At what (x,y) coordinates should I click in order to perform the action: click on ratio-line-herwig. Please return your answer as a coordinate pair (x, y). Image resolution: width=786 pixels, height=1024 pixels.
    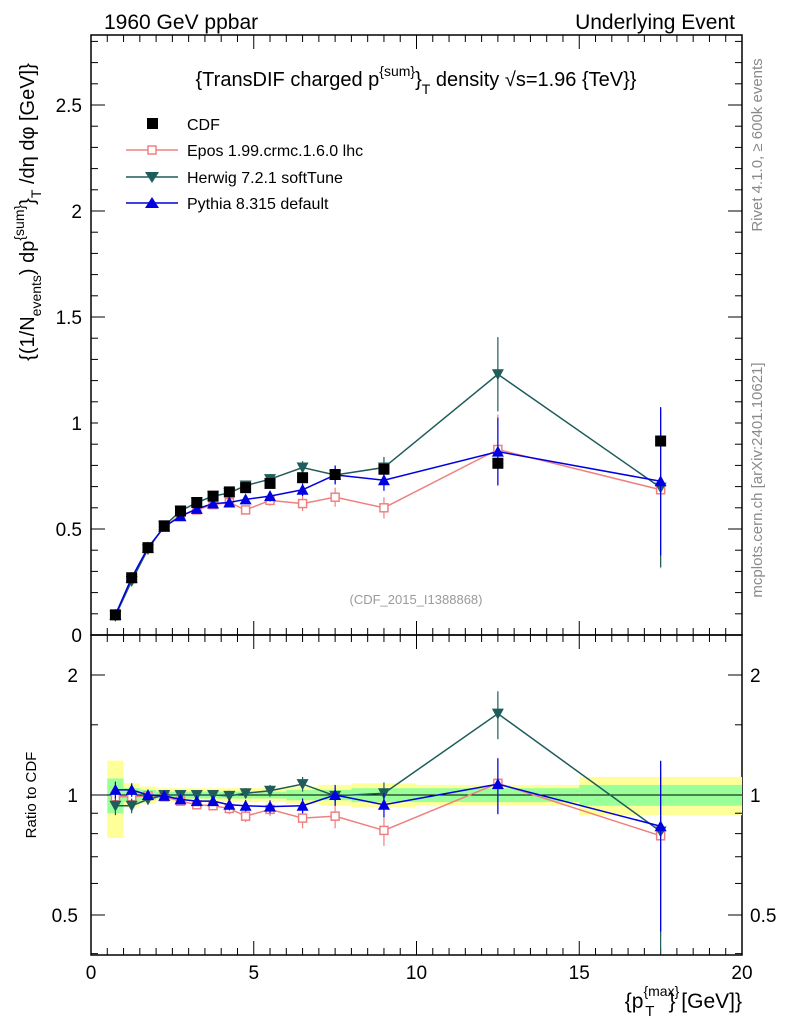
    Looking at the image, I should click on (388, 772).